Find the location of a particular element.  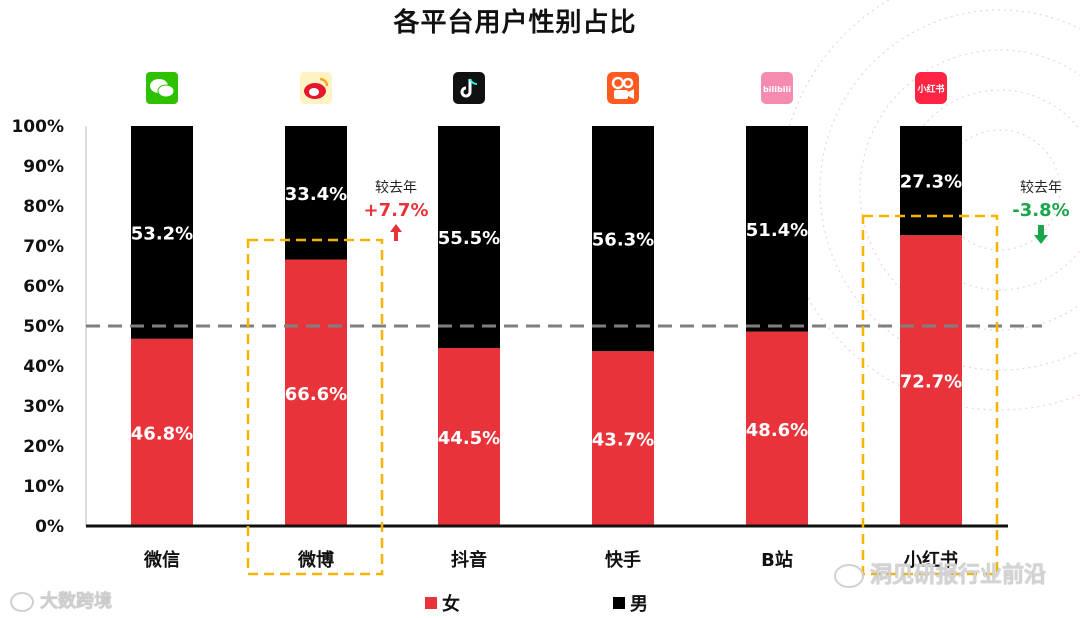

weibo-icon is located at coordinates (316, 88).